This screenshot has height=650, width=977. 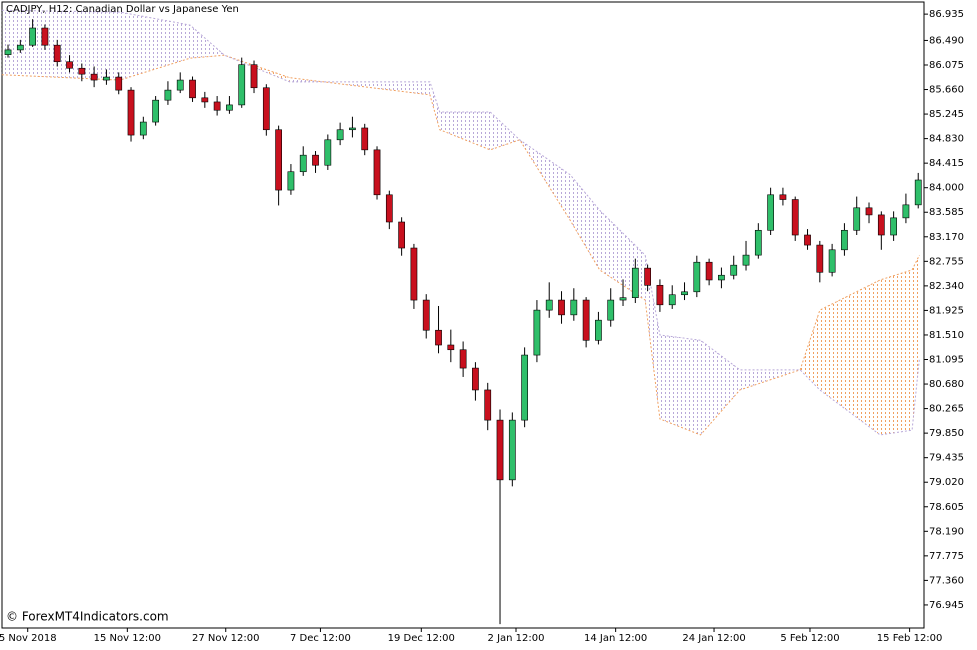 I want to click on x-tick-label: 14 Jan 12:00, so click(x=615, y=638).